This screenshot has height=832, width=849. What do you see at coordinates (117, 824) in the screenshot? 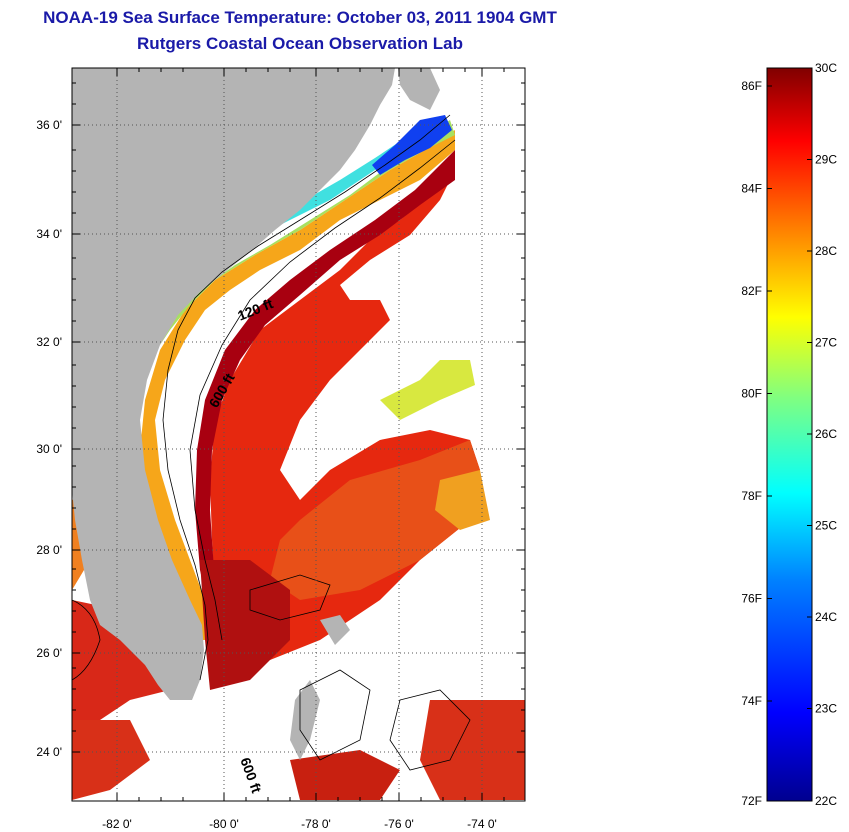
I see `lon-label: -82 0'` at bounding box center [117, 824].